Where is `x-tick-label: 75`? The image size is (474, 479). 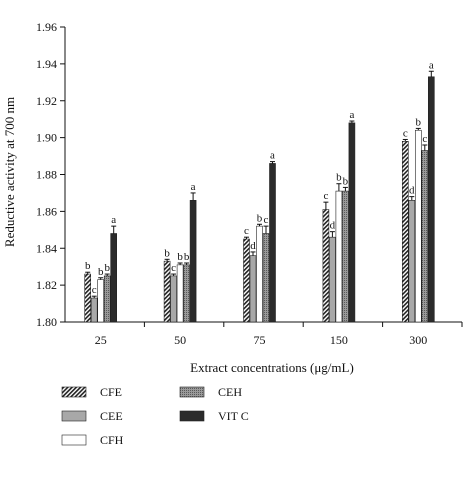 x-tick-label: 75 is located at coordinates (260, 340).